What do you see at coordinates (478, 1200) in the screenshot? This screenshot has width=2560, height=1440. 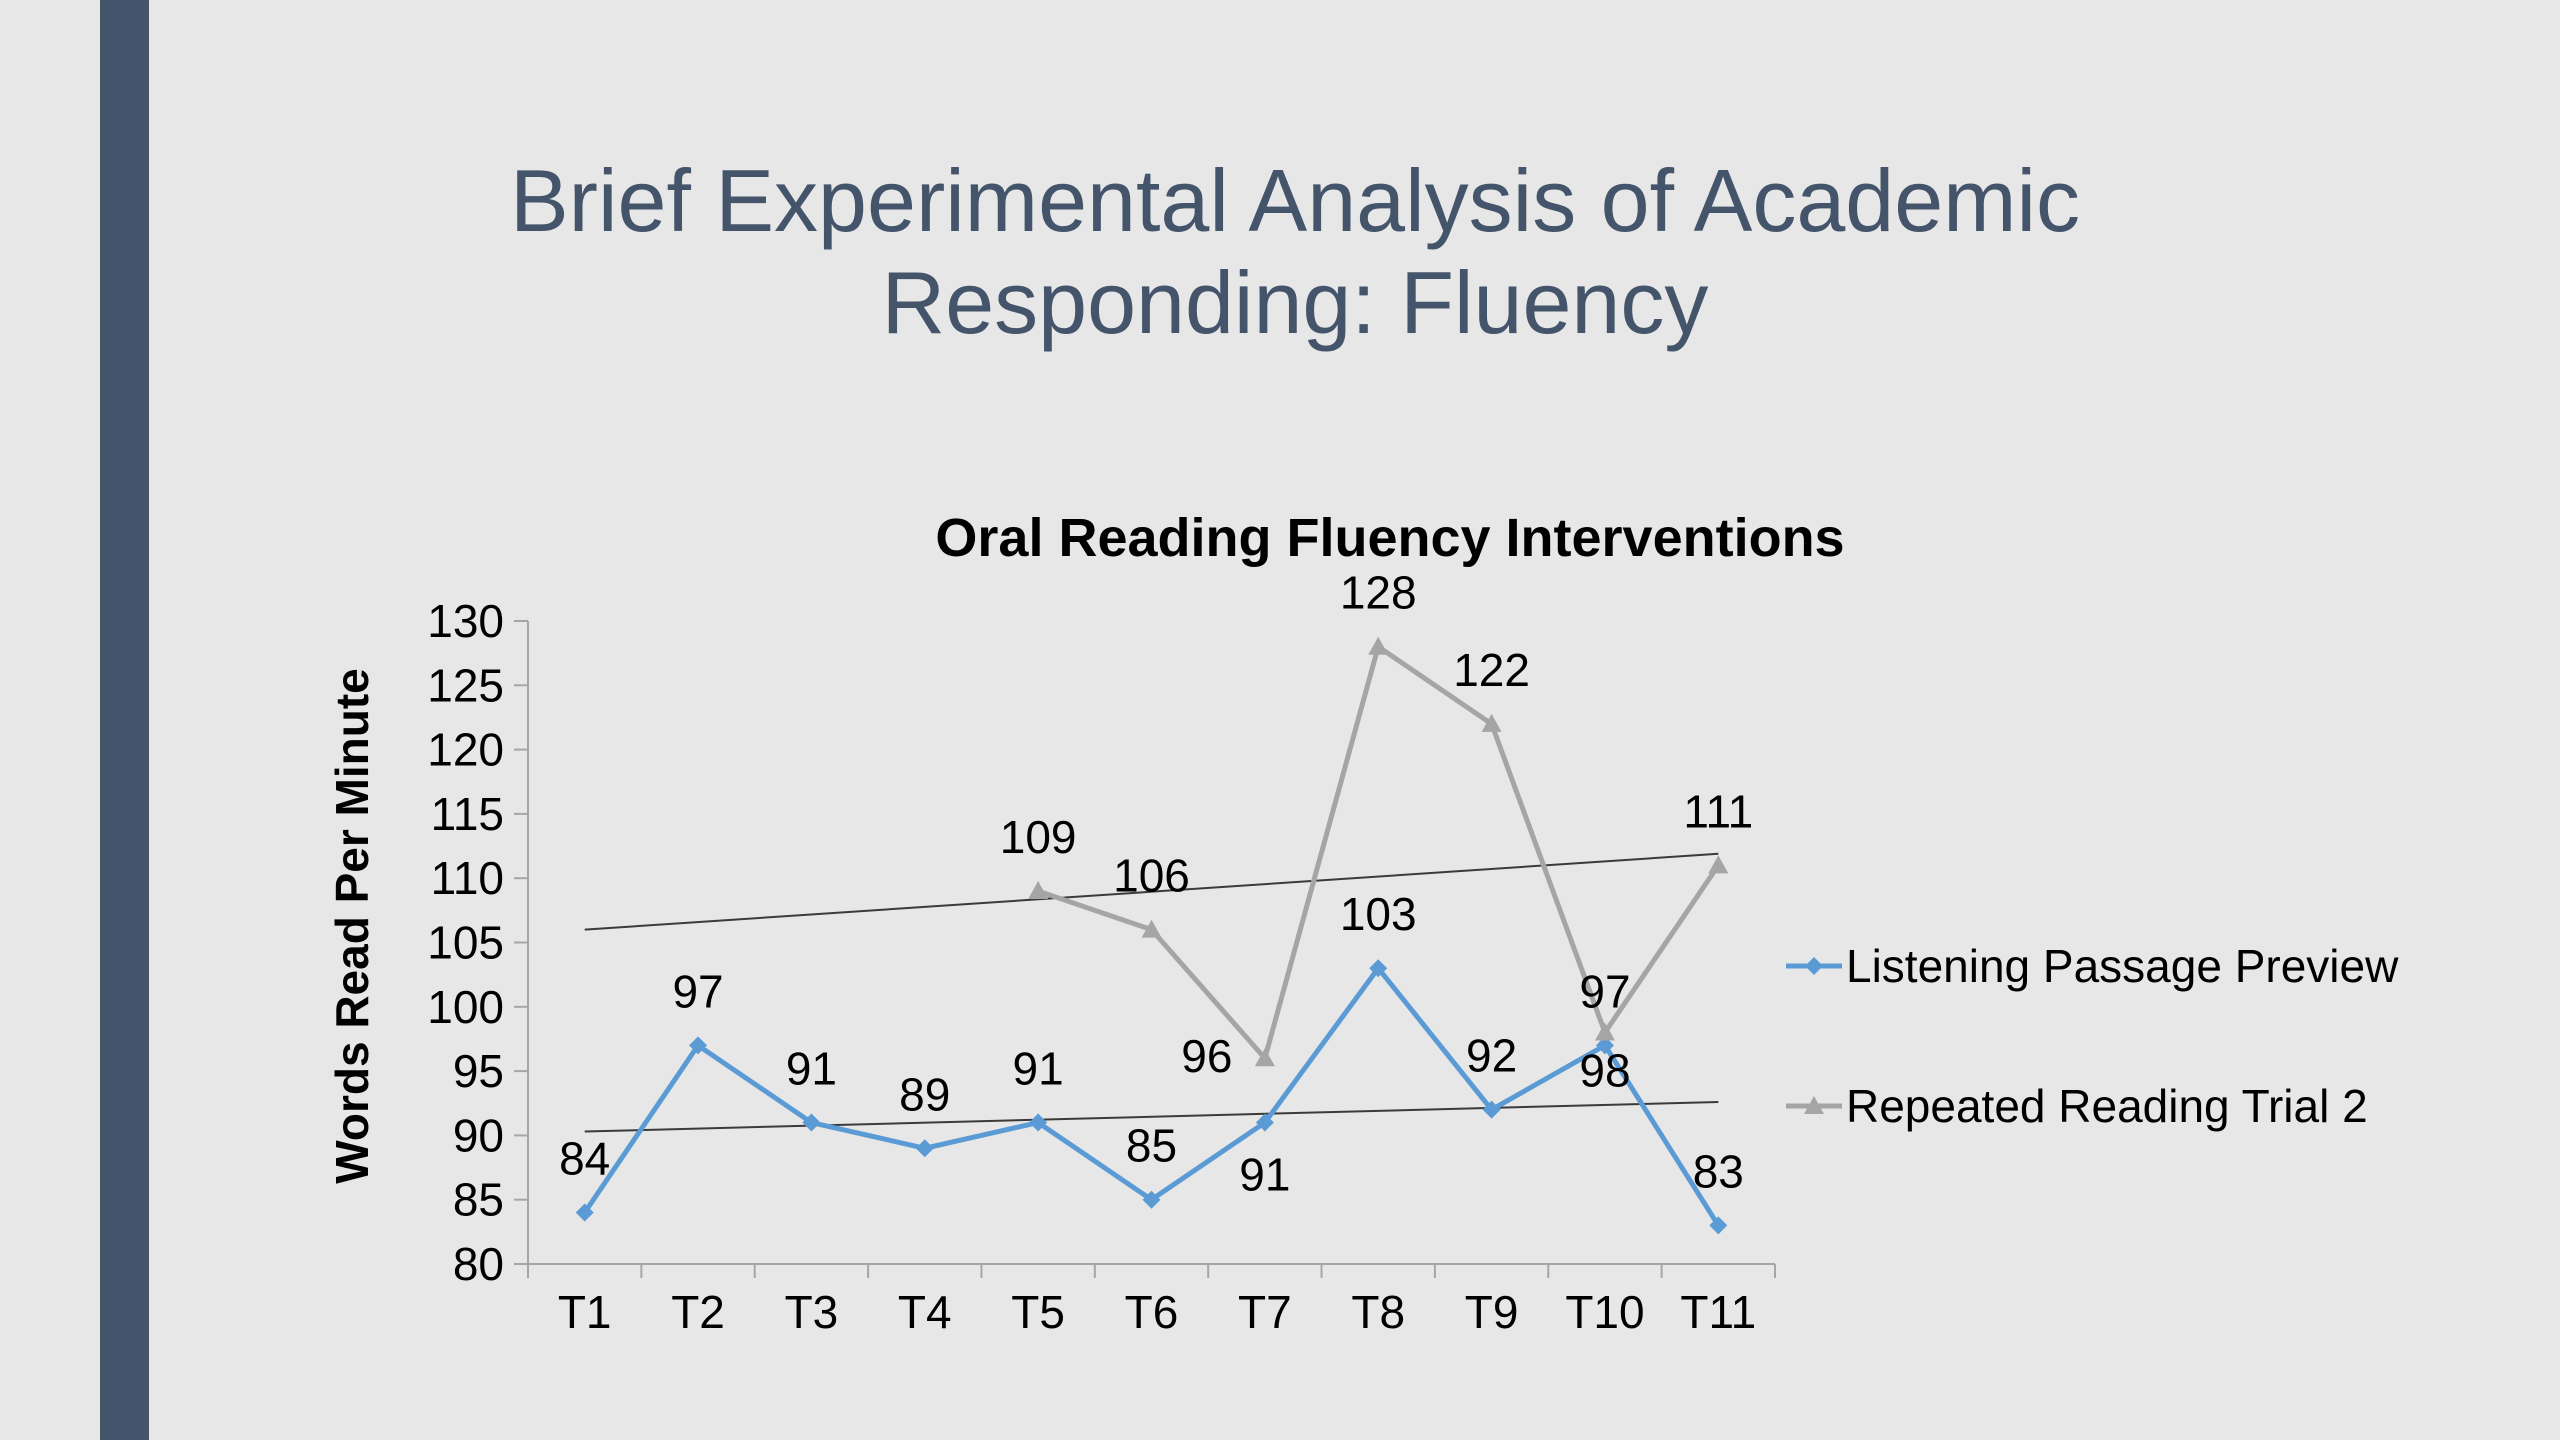 I see `y-tick-label: 85` at bounding box center [478, 1200].